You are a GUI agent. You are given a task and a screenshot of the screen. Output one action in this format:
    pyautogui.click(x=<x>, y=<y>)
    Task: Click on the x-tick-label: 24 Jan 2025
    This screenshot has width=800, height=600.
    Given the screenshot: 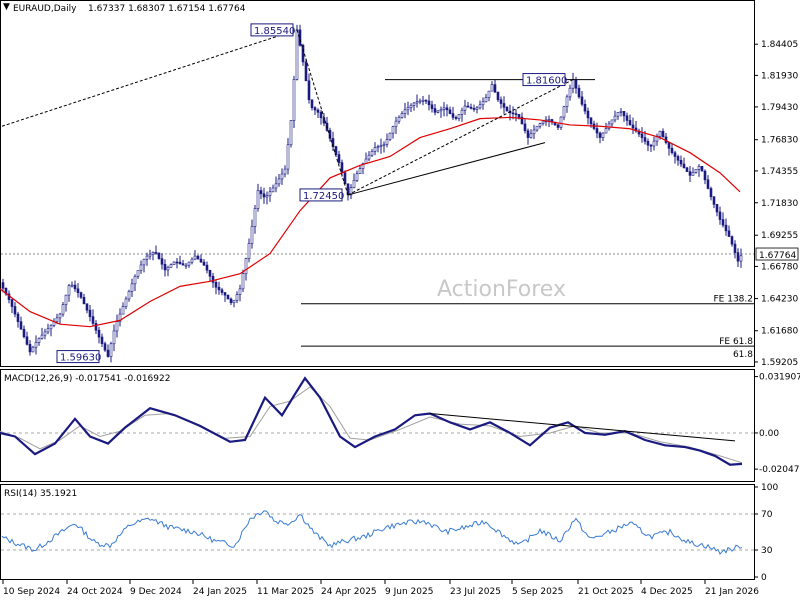 What is the action you would take?
    pyautogui.click(x=220, y=592)
    